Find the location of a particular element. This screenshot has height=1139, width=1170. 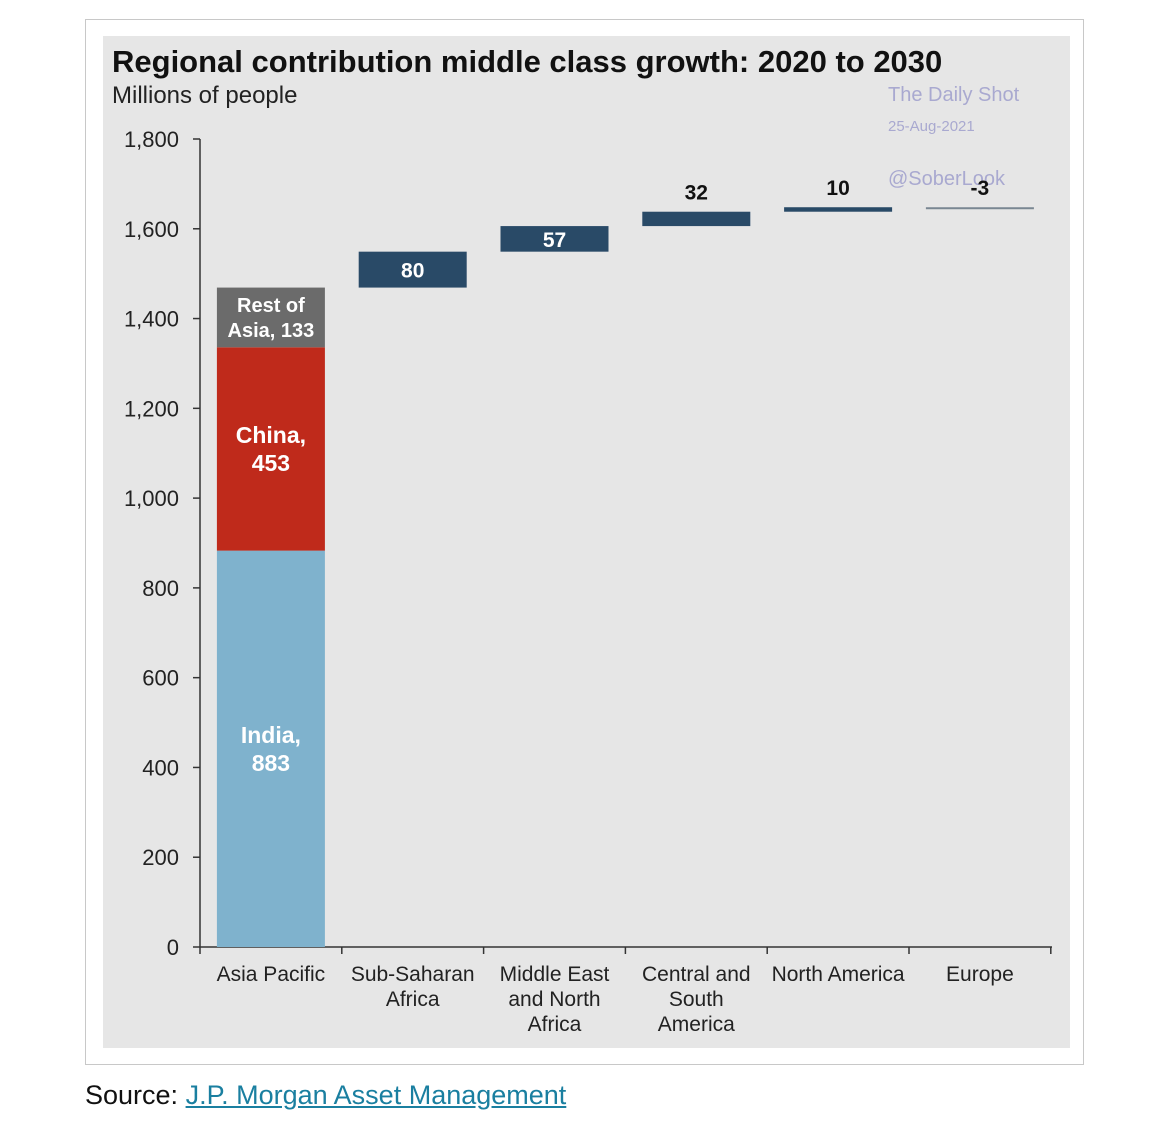

y-tick-label: 200 is located at coordinates (160, 857).